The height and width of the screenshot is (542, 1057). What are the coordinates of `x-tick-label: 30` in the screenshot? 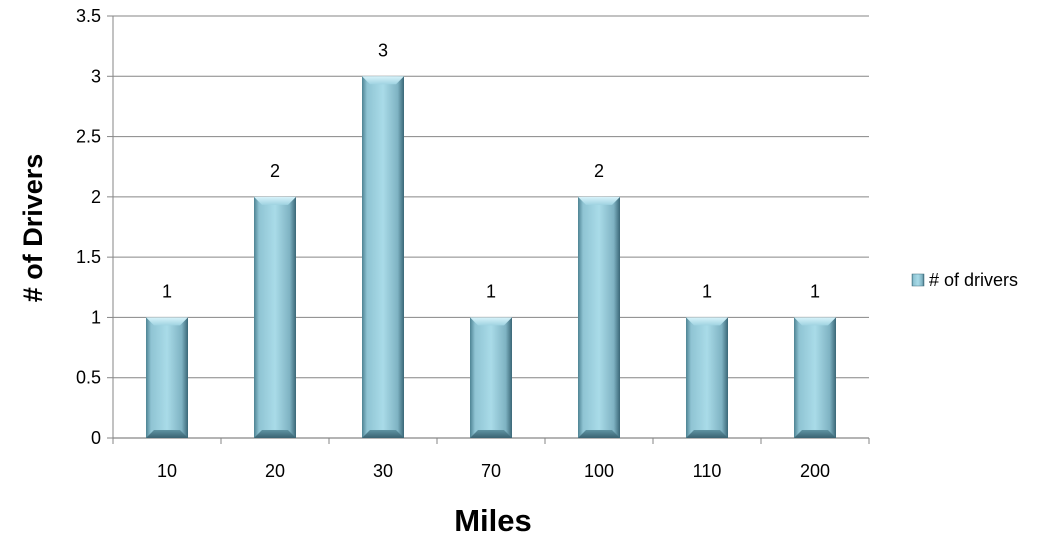 It's located at (383, 471).